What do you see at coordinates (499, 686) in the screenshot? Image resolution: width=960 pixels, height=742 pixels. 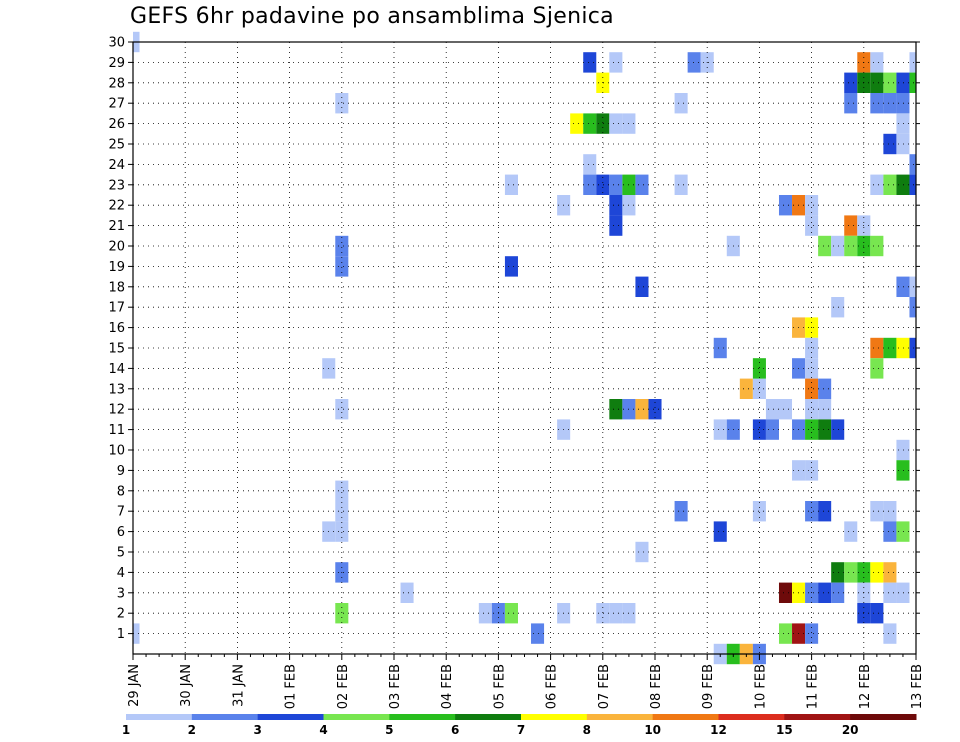 I see `x-tick-label: 05 FEB` at bounding box center [499, 686].